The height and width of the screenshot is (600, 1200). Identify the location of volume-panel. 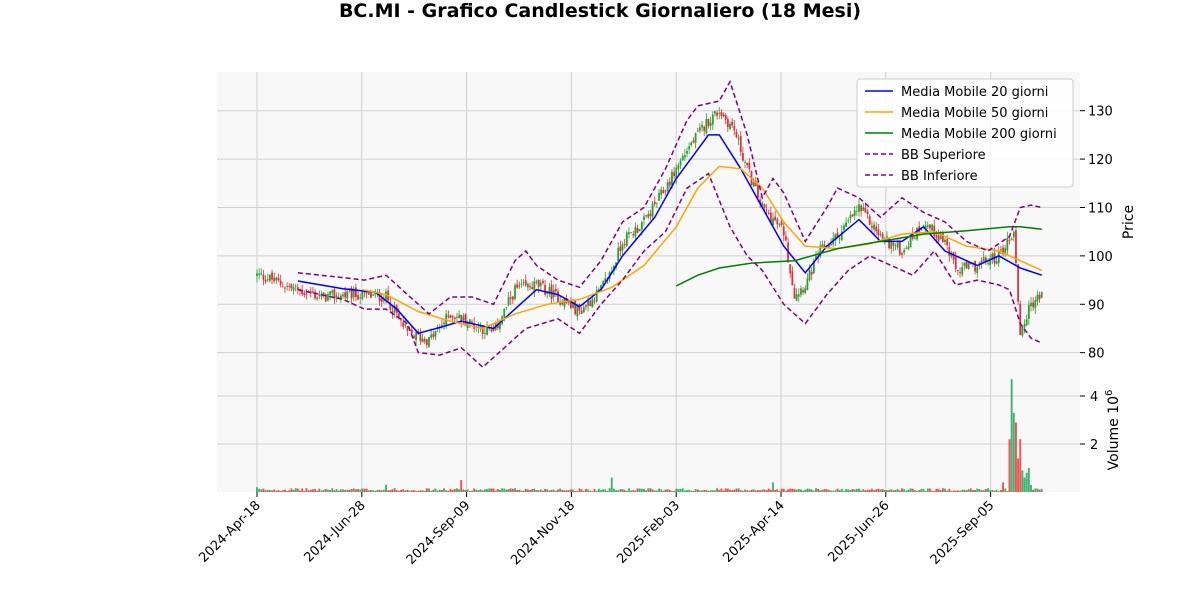
(648, 432).